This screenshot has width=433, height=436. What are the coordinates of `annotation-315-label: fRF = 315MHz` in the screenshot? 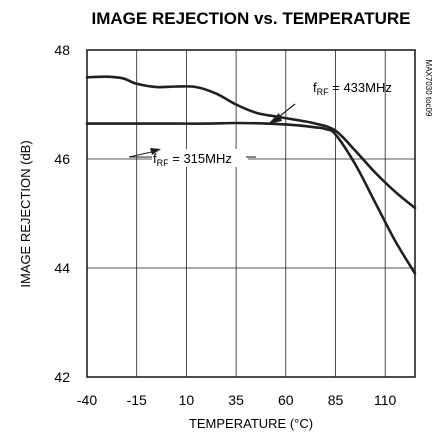 It's located at (192, 159).